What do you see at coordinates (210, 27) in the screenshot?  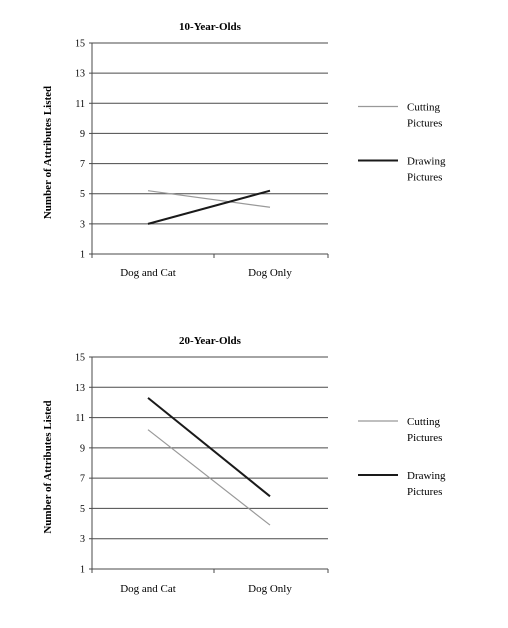 I see `chart-title: 10-Year-Olds` at bounding box center [210, 27].